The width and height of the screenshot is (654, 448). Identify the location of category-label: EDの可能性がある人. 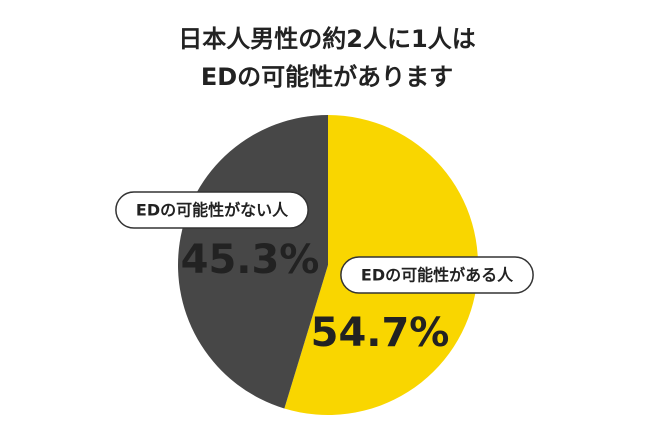
(437, 275).